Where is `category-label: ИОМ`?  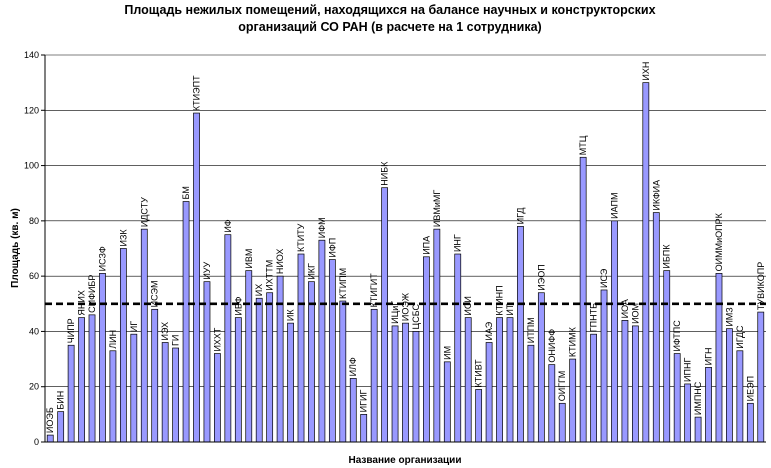 category-label: ИОМ is located at coordinates (635, 313).